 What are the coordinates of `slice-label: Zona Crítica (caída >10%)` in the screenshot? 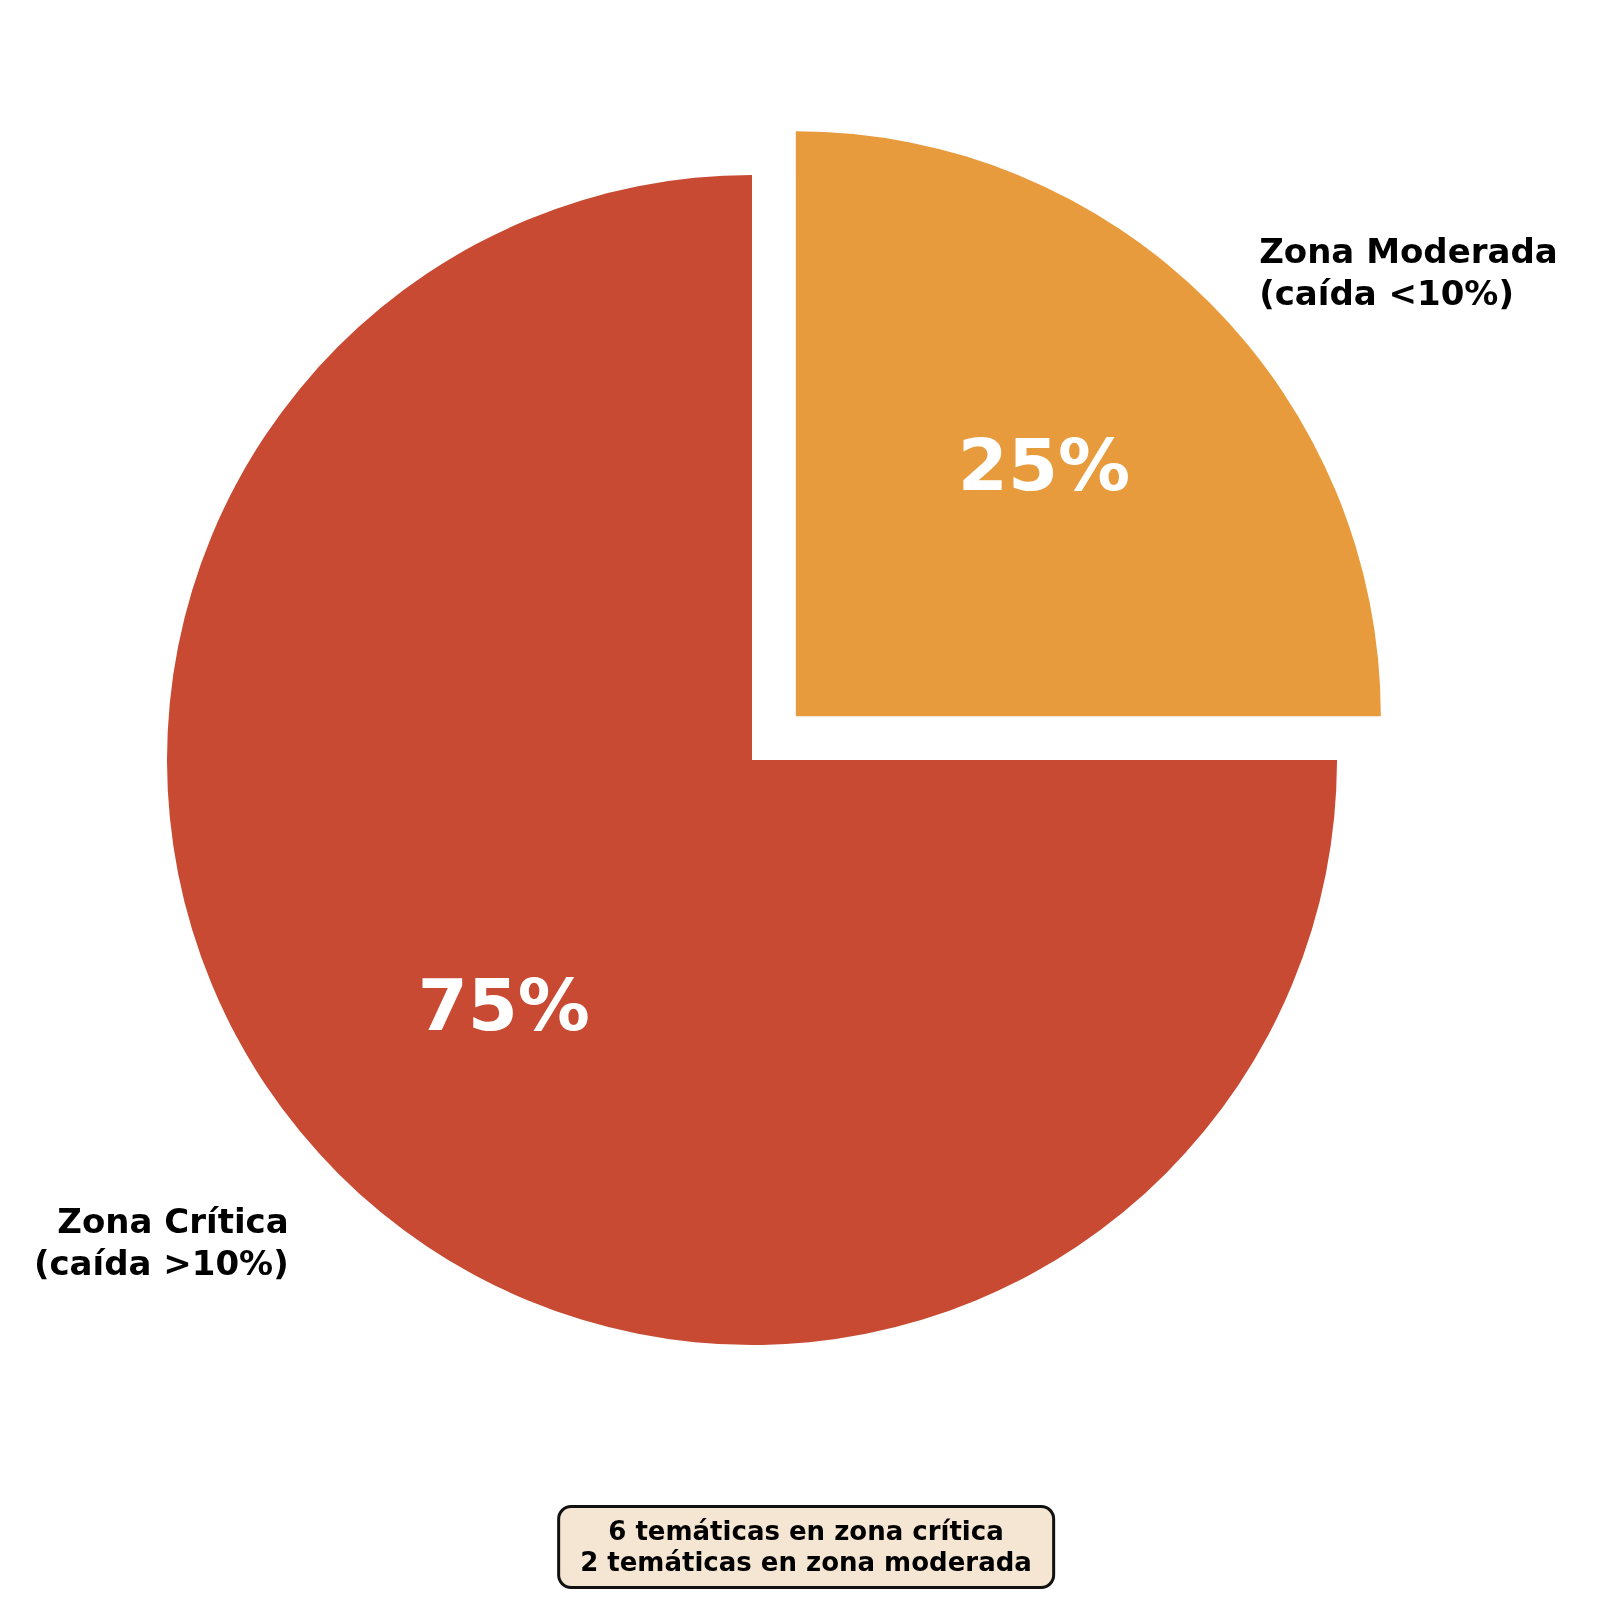 It's located at (161, 1242).